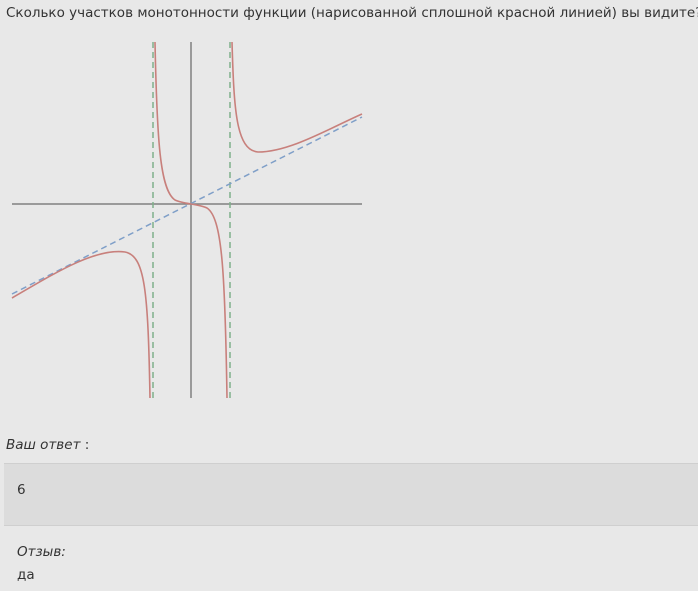 The width and height of the screenshot is (698, 591). What do you see at coordinates (191, 220) in the screenshot?
I see `curve-branch-middle` at bounding box center [191, 220].